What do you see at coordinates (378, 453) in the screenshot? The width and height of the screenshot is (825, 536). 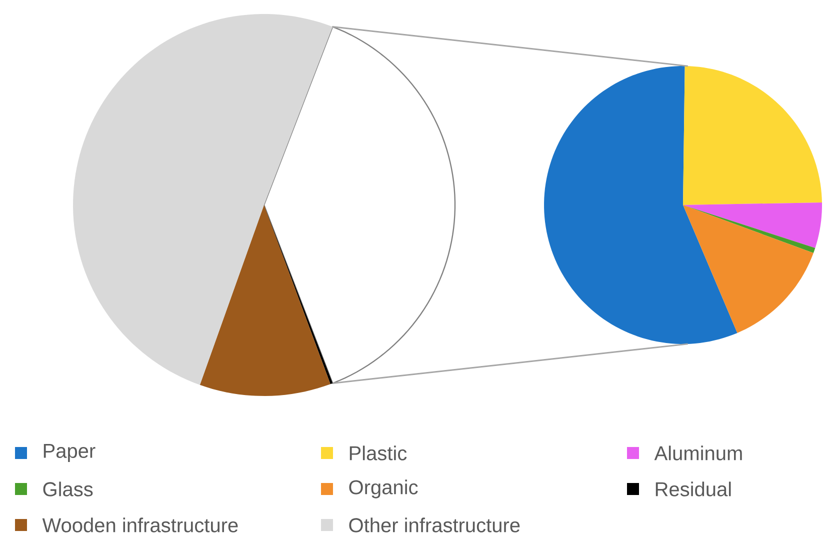 I see `legend-label: Plastic` at bounding box center [378, 453].